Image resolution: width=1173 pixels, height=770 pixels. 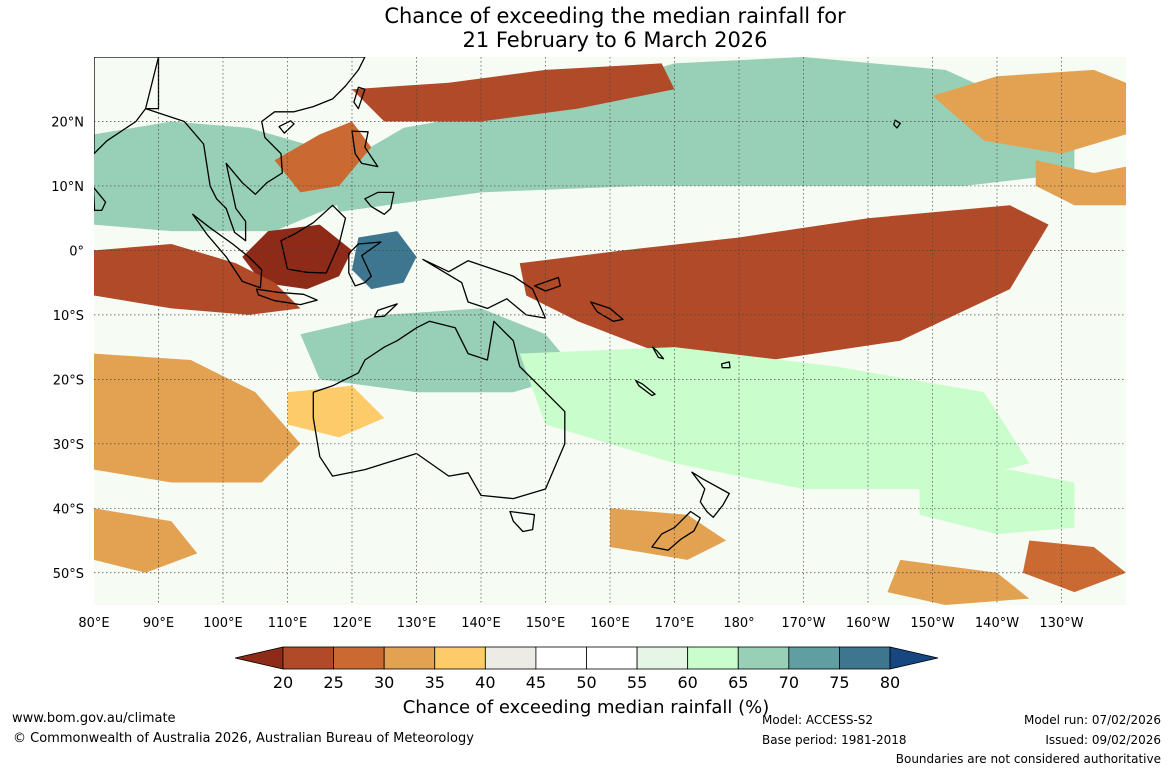 I want to click on model-run-date: Model run: 07/02/2026, so click(x=1092, y=720).